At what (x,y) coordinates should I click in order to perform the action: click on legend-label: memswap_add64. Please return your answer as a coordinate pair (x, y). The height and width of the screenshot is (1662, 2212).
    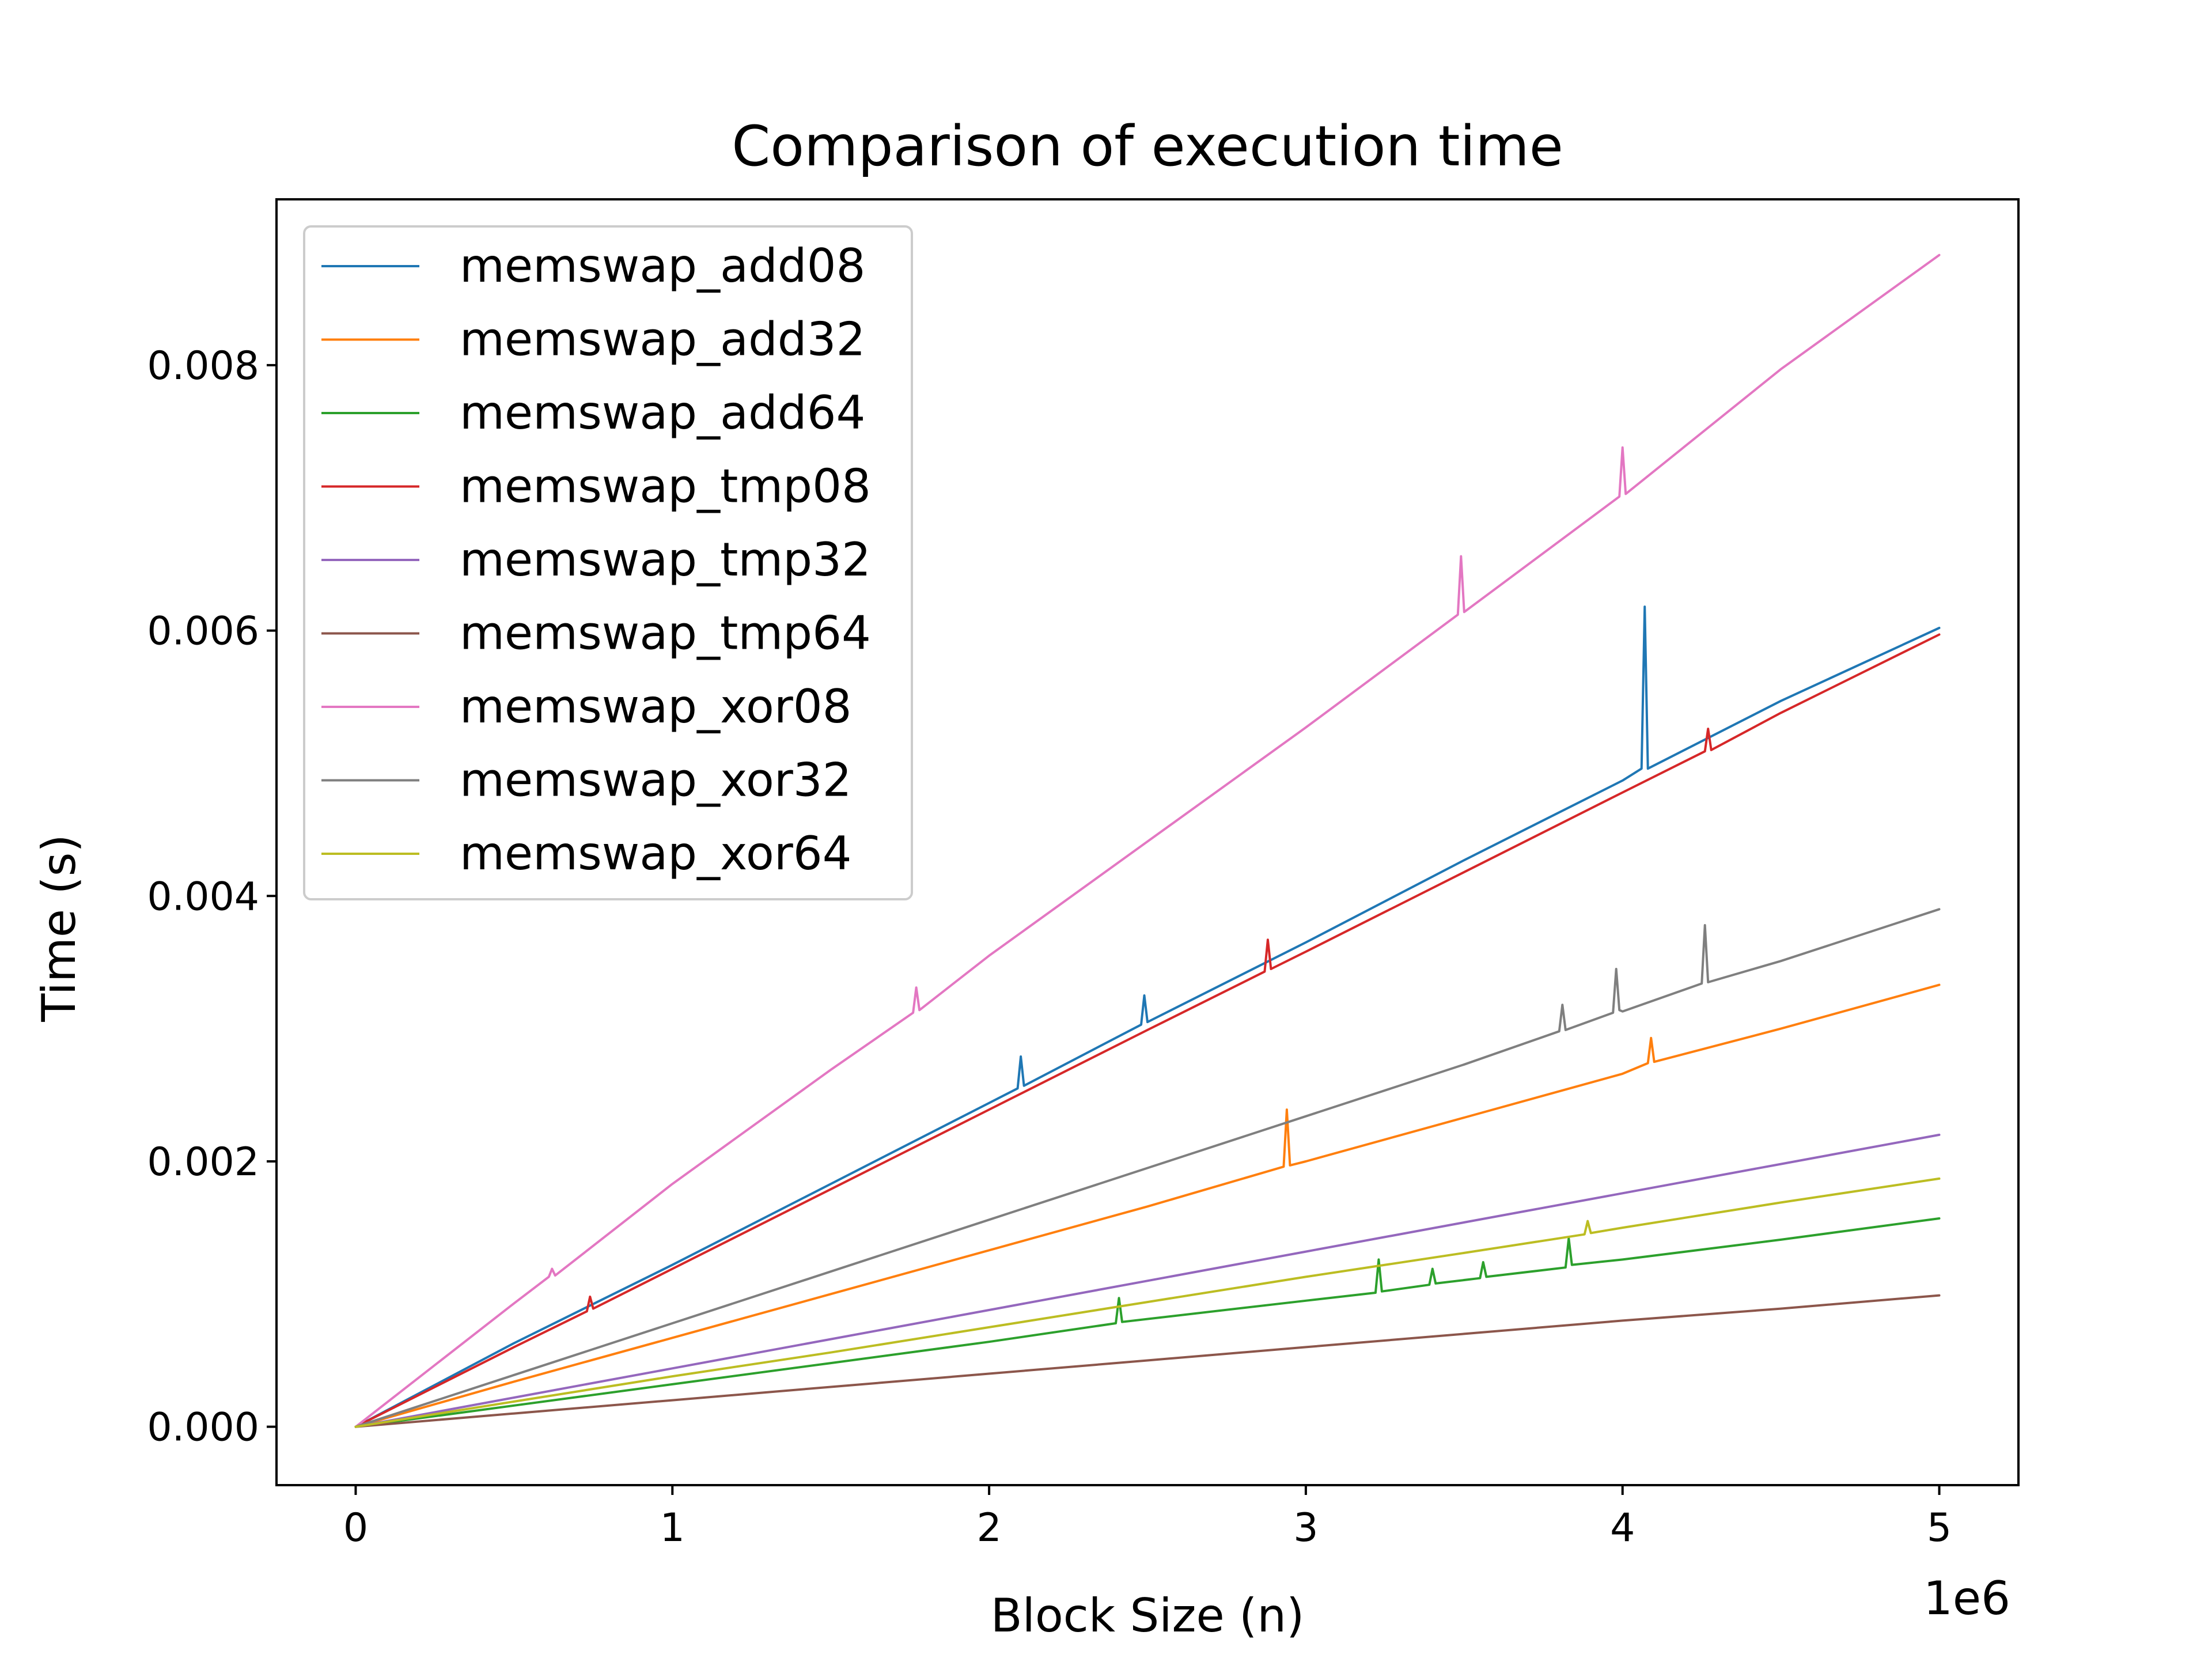
    Looking at the image, I should click on (662, 413).